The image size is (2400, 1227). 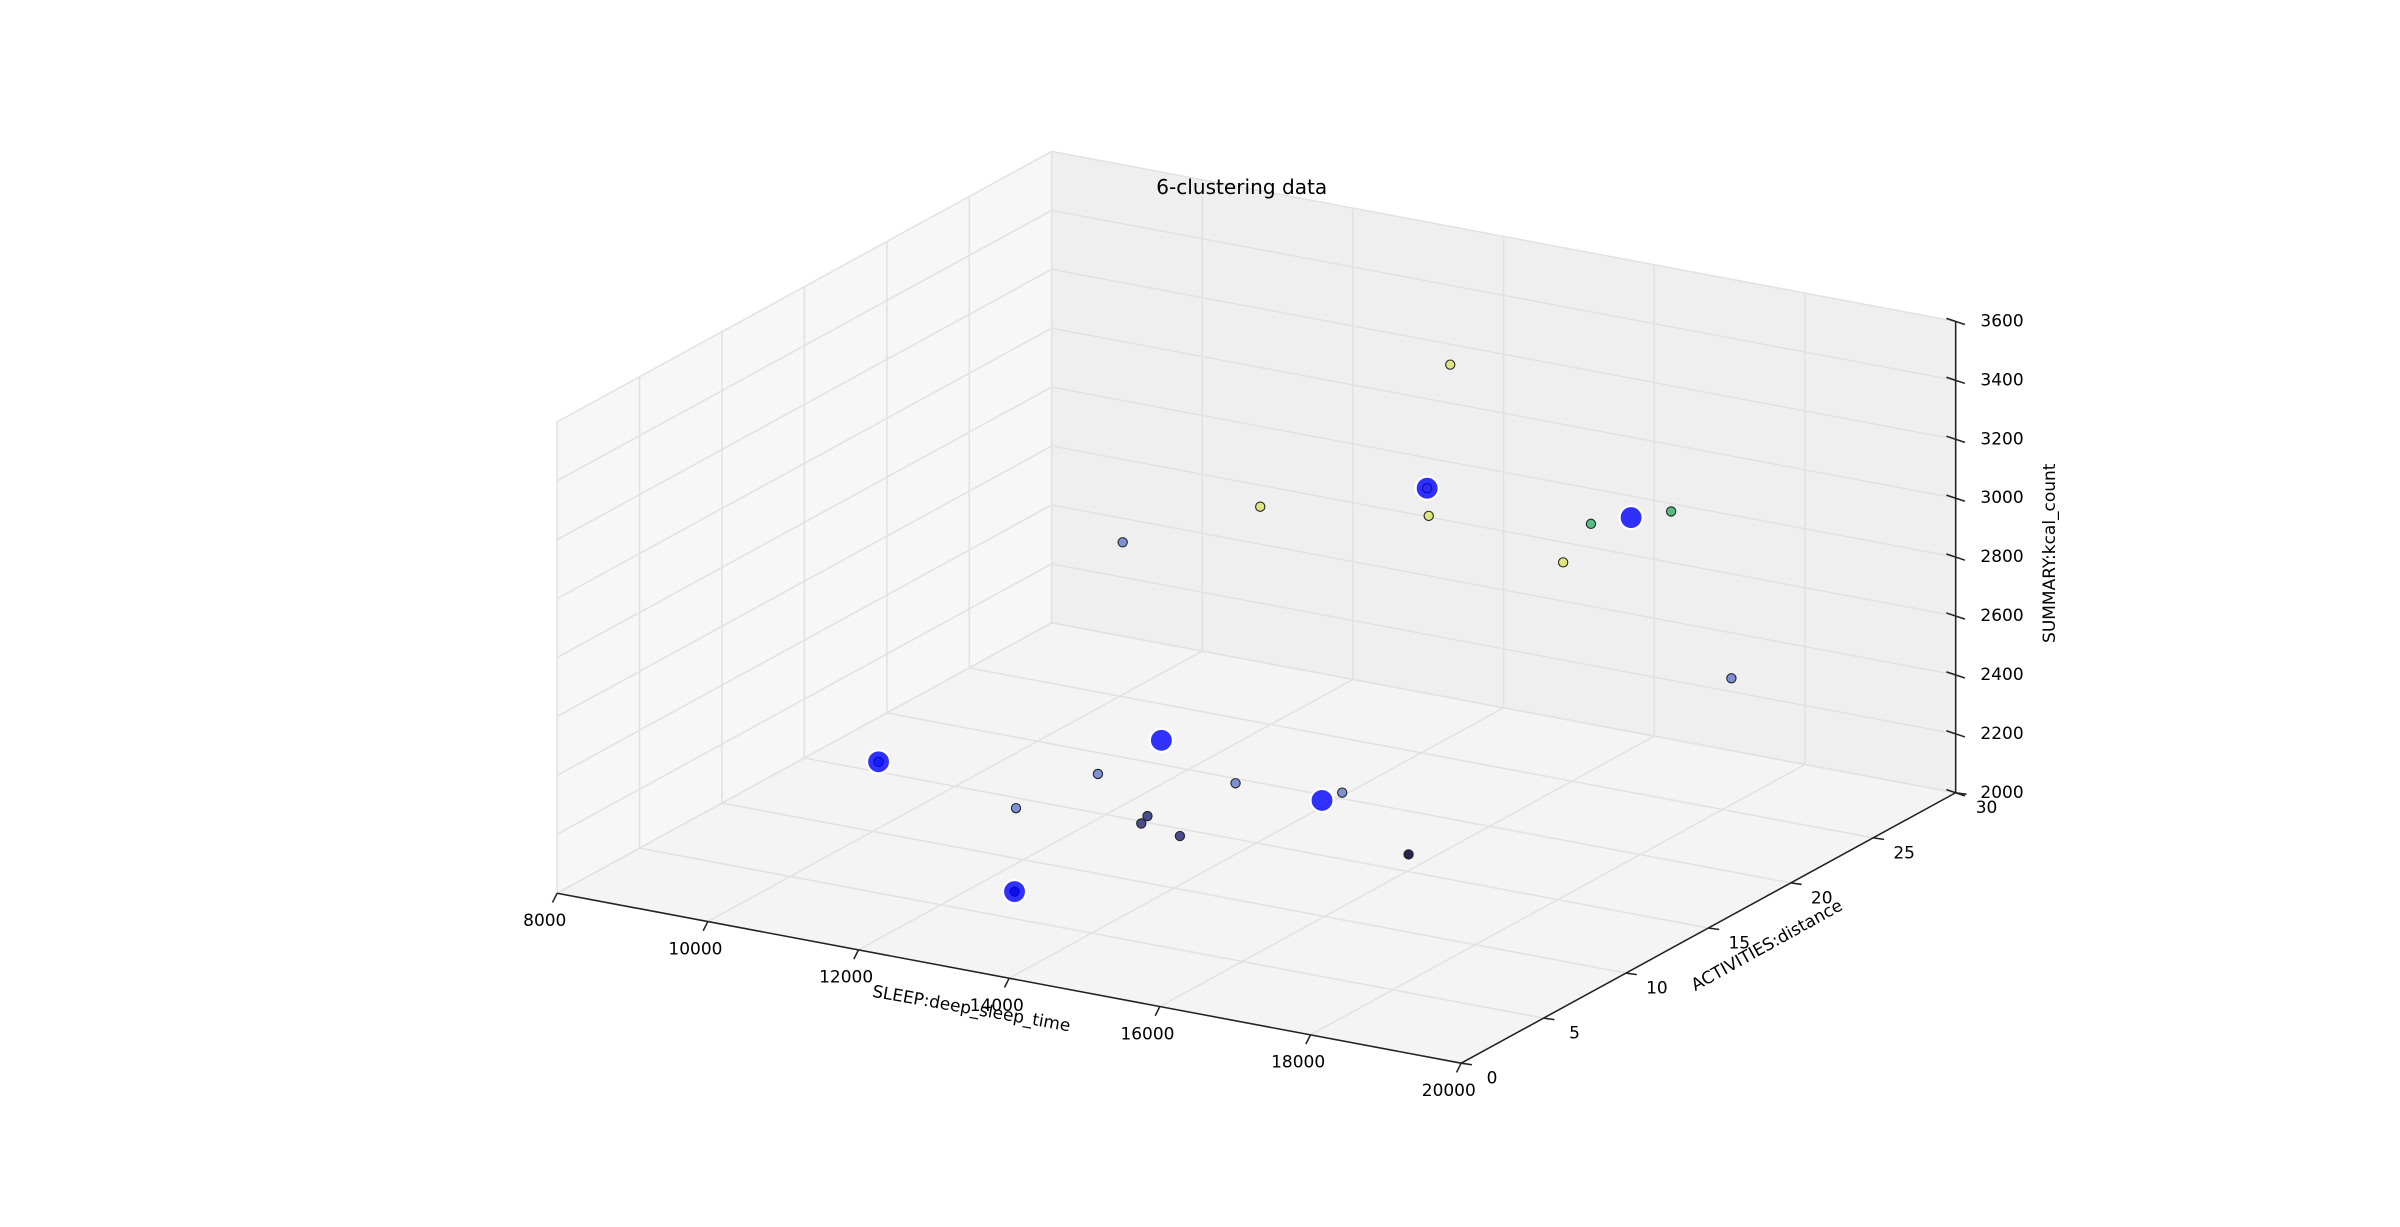 I want to click on y-tick-label: 5, so click(x=1574, y=1034).